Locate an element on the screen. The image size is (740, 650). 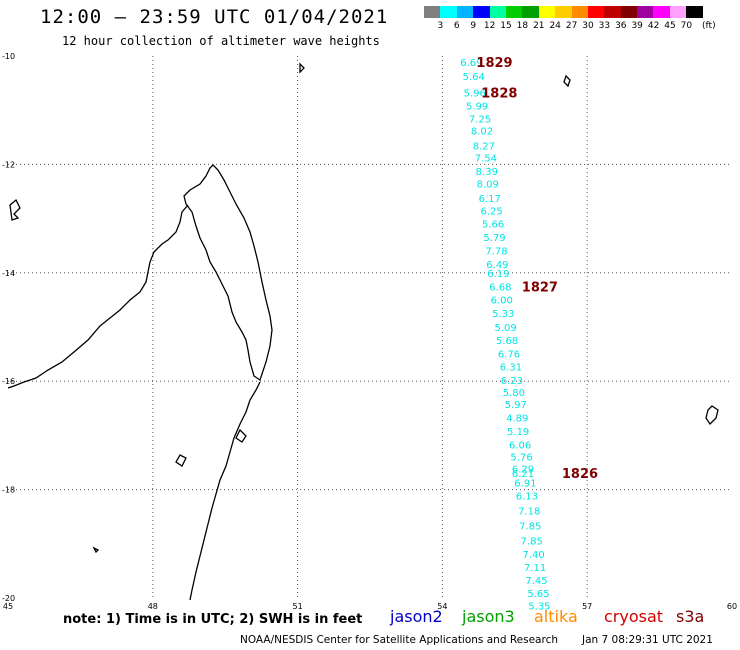
pass-number: 1826 is located at coordinates (580, 474).